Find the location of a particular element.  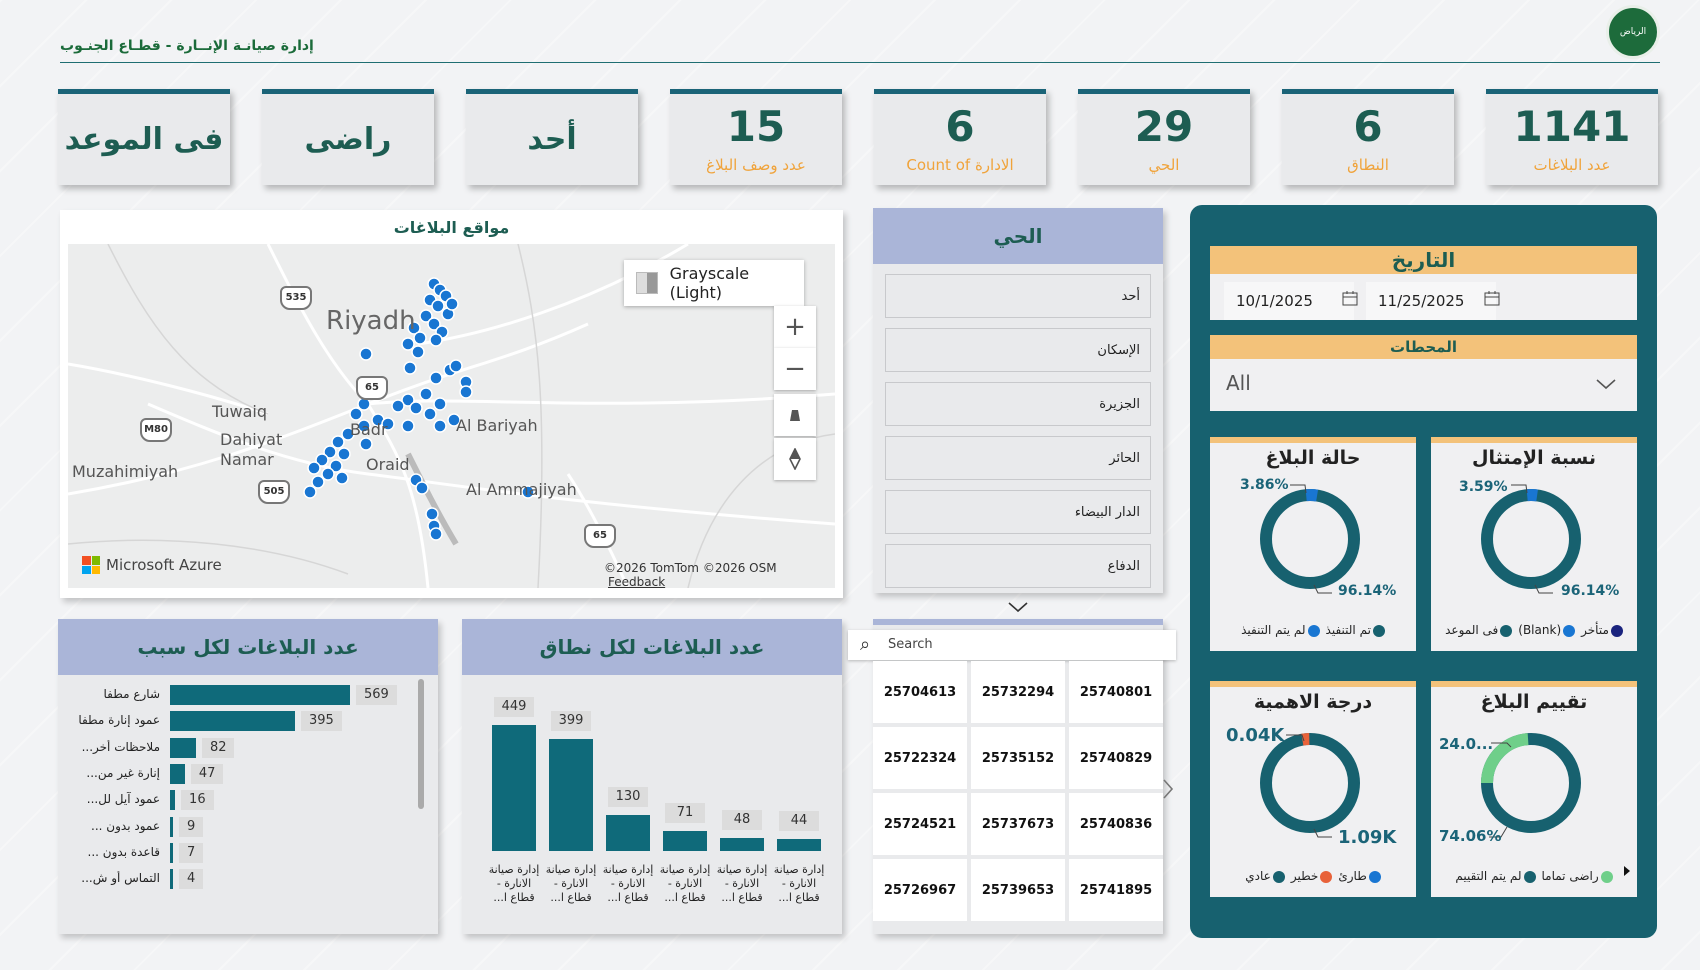

search-input: ⌕ Search is located at coordinates (1012, 645).